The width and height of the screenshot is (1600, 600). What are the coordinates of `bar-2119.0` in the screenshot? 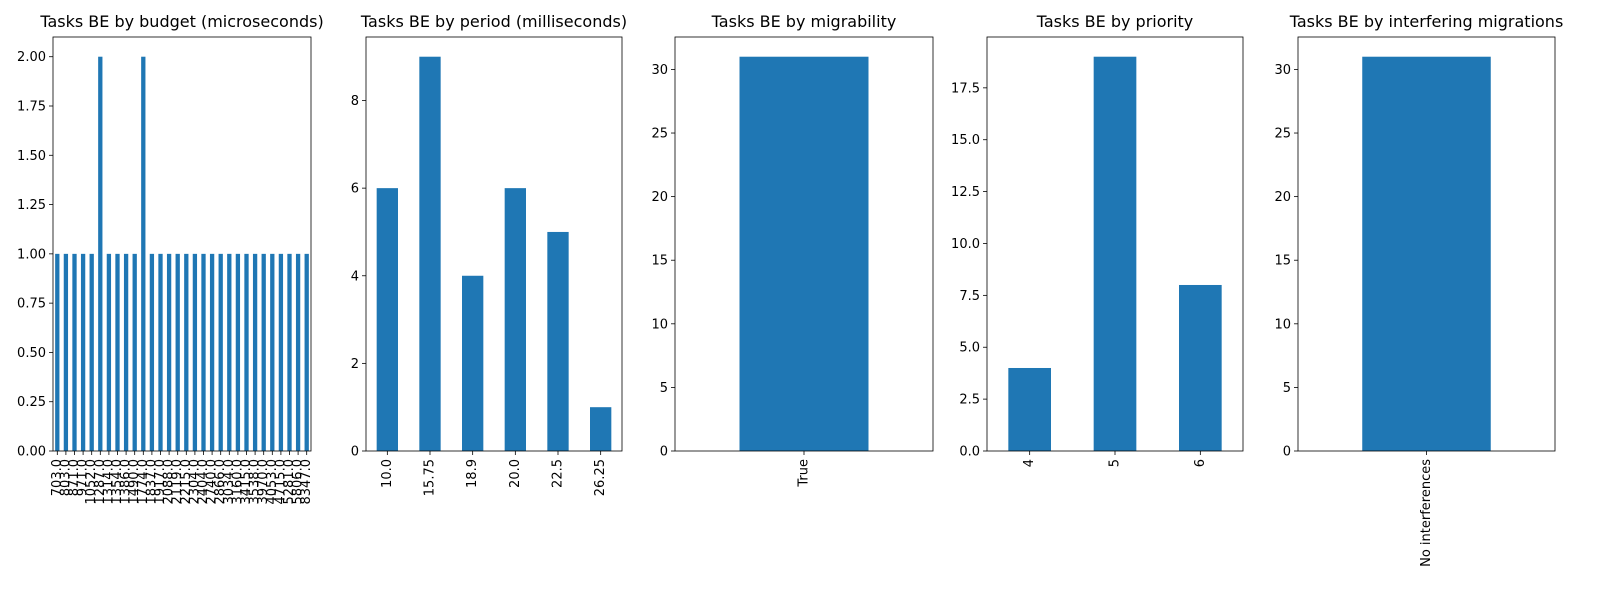 It's located at (177, 352).